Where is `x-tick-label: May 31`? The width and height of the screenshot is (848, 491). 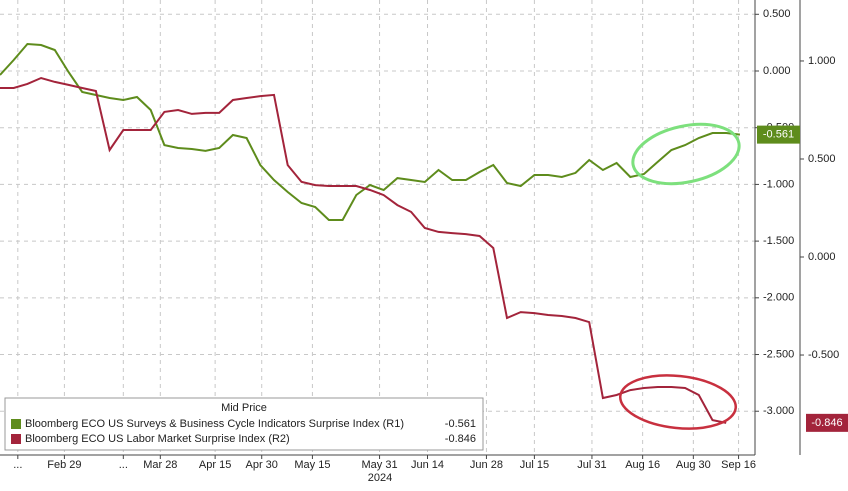
x-tick-label: May 31 is located at coordinates (380, 465).